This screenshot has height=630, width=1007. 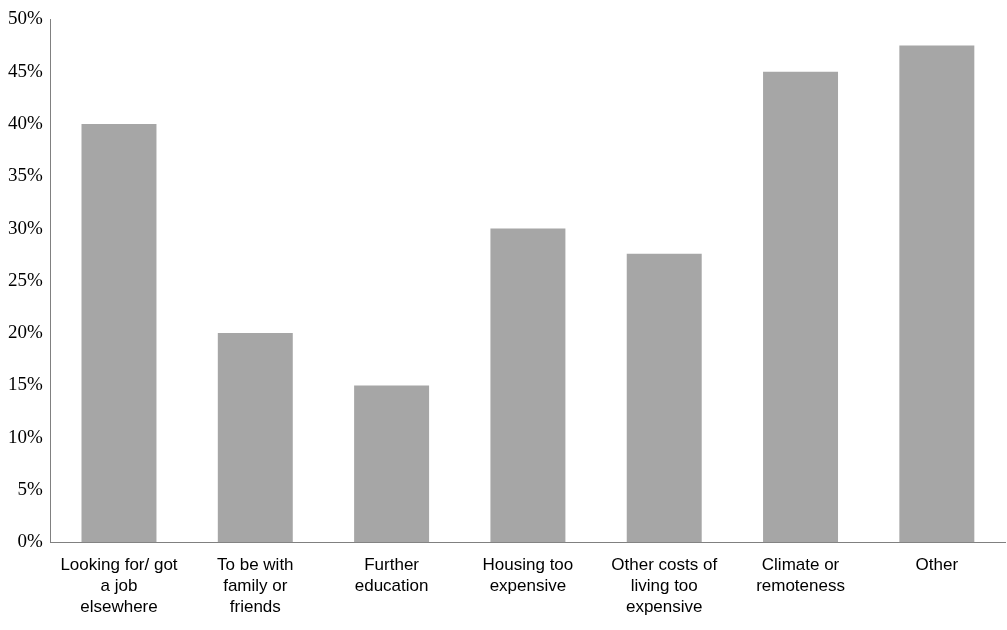 What do you see at coordinates (391, 574) in the screenshot?
I see `x-tick-label: Further education` at bounding box center [391, 574].